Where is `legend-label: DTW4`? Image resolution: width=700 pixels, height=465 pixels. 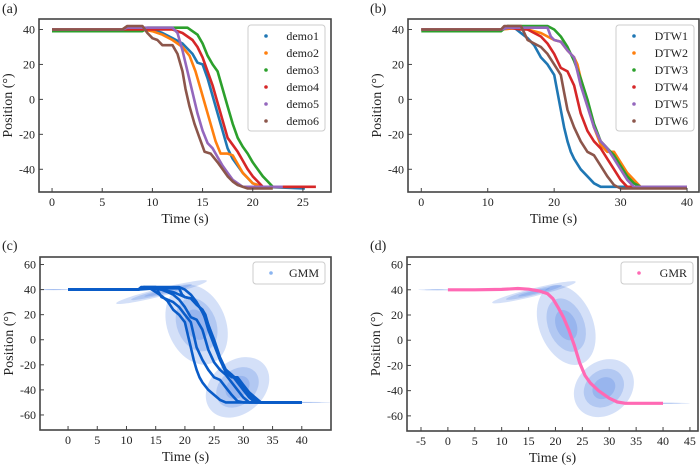 legend-label: DTW4 is located at coordinates (671, 87).